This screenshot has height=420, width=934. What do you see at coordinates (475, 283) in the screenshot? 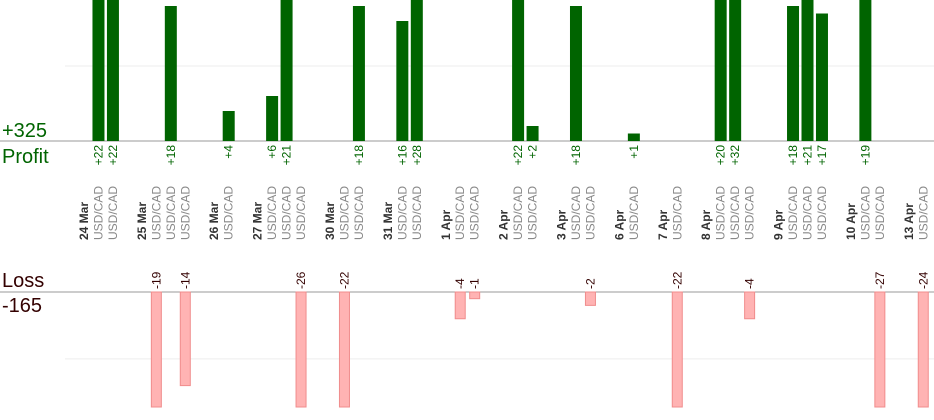
I see `value-label: -1` at bounding box center [475, 283].